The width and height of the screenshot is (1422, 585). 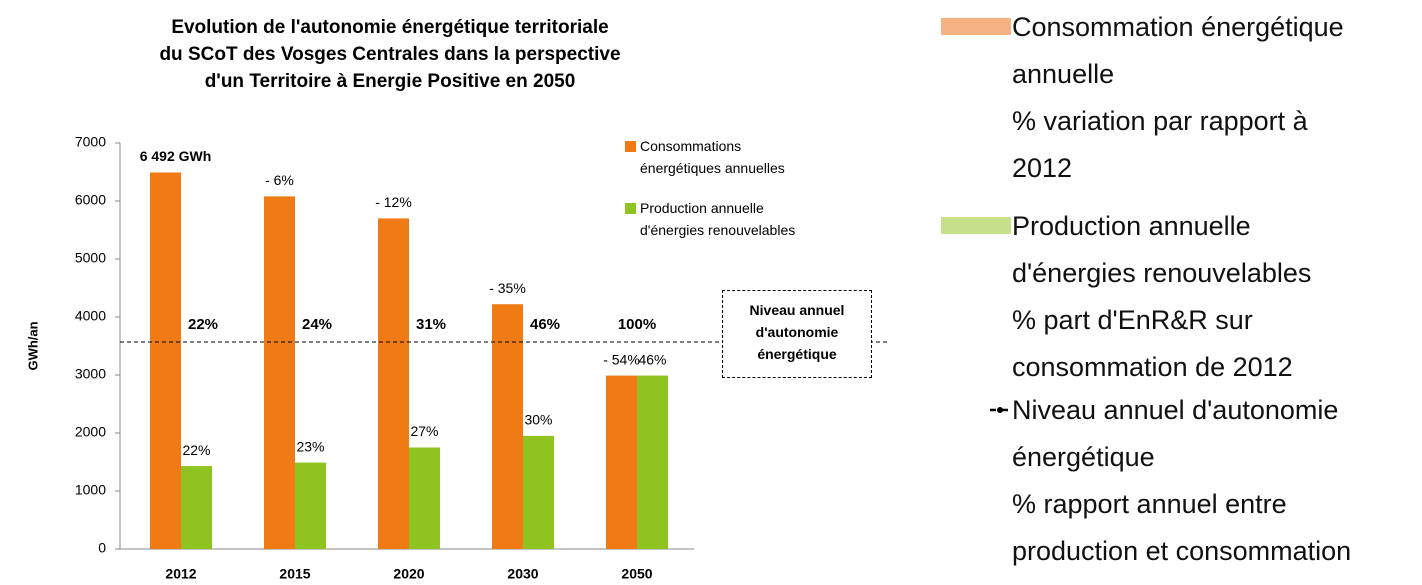 What do you see at coordinates (424, 431) in the screenshot?
I see `bar-annotation: 27%` at bounding box center [424, 431].